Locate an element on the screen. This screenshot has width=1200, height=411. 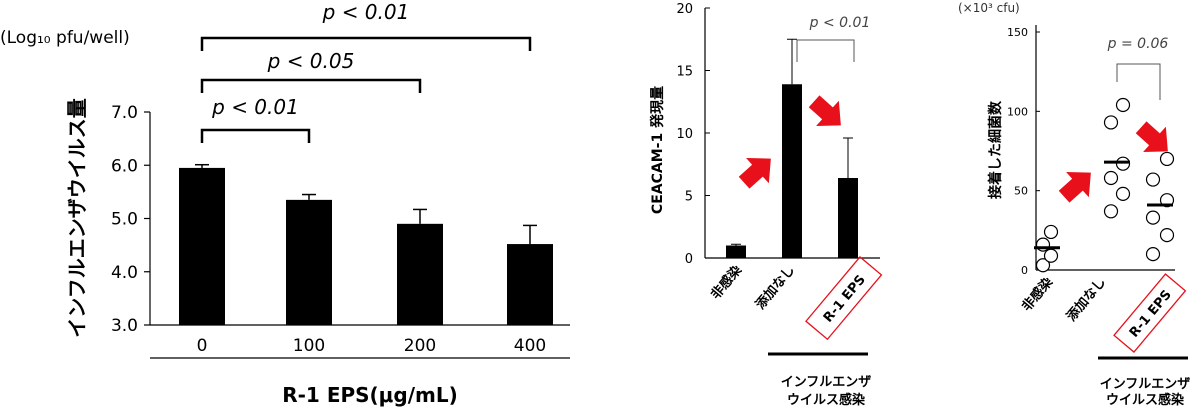
chart3-down-arrow-shape is located at coordinates (1151, 136).